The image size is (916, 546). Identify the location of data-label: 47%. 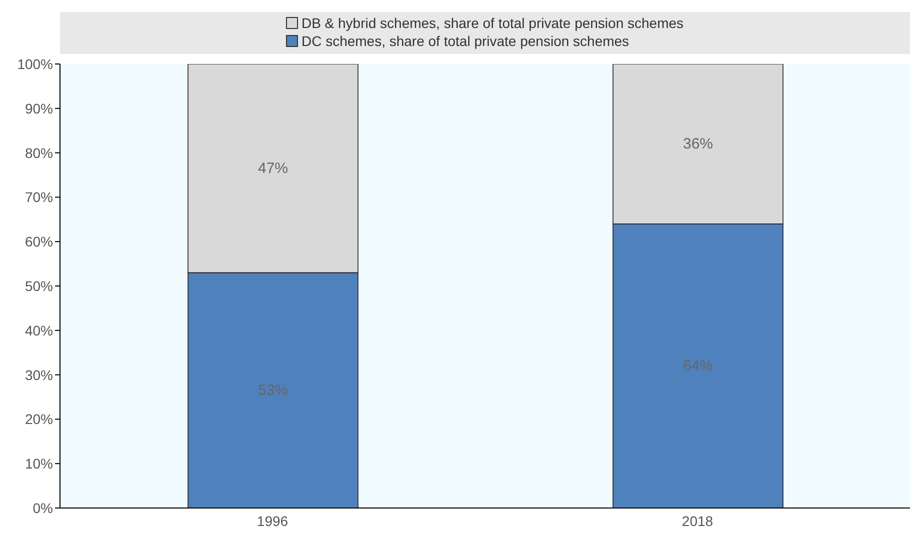
(273, 168).